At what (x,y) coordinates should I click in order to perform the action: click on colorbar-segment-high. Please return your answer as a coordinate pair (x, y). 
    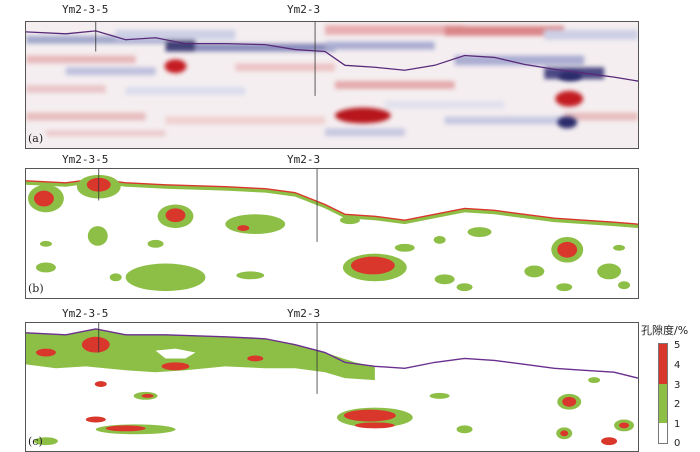
    Looking at the image, I should click on (663, 364).